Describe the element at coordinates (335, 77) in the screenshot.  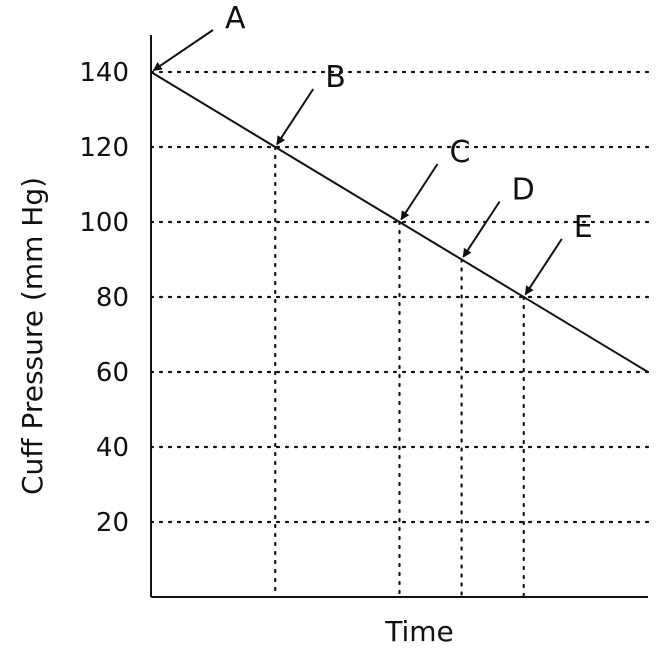
I see `annotation-label-b: B` at that location.